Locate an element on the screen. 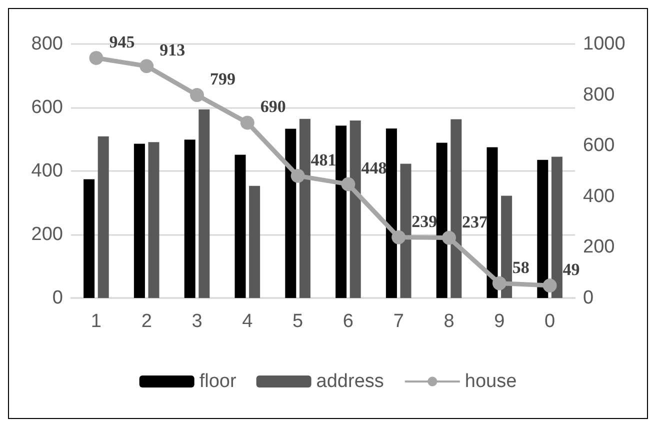  x-tick-label: 8 is located at coordinates (449, 321).